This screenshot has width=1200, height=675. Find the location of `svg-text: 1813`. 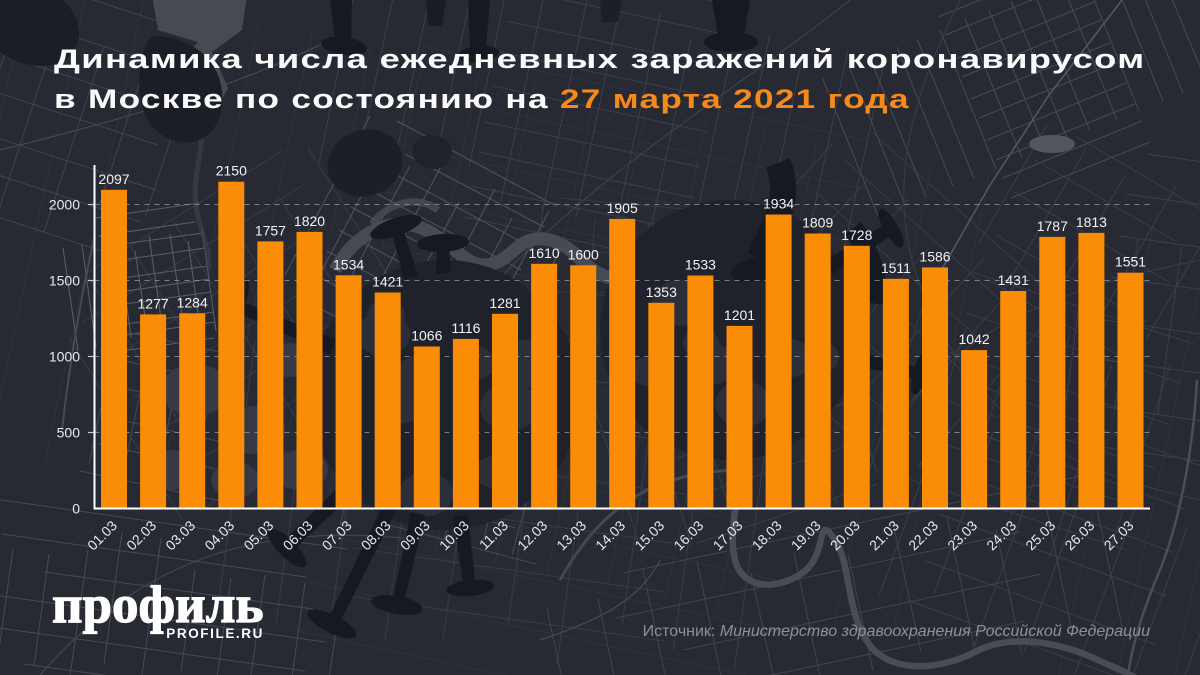

svg-text: 1813 is located at coordinates (1091, 222).